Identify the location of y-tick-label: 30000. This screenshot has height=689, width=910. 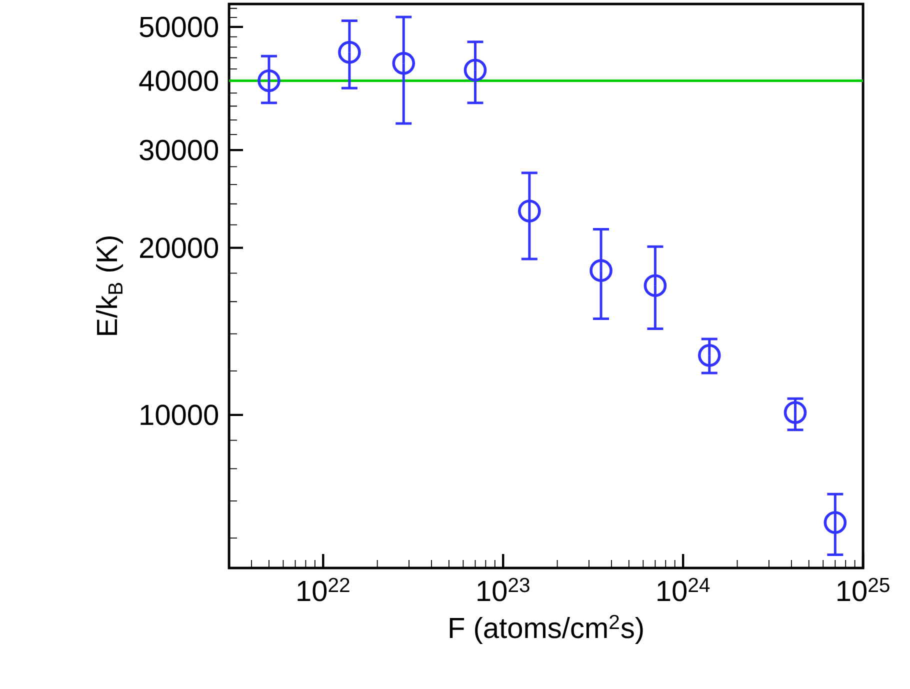
(179, 150).